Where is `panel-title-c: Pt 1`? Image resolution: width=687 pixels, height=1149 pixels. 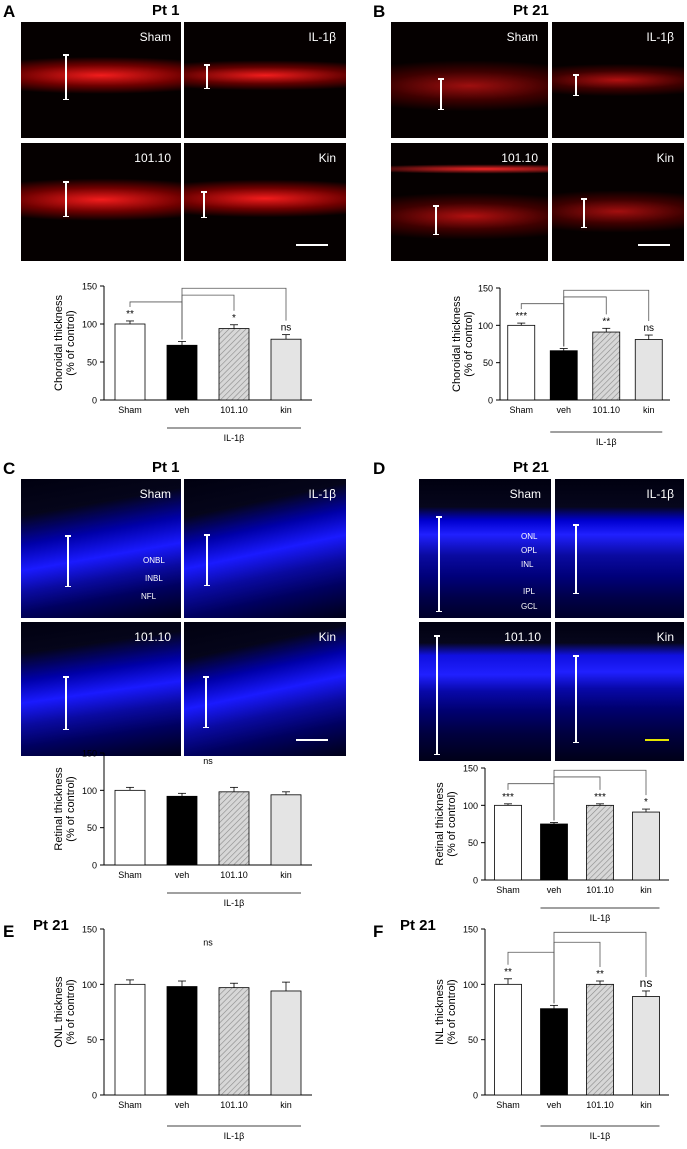
panel-title-c: Pt 1 is located at coordinates (166, 467).